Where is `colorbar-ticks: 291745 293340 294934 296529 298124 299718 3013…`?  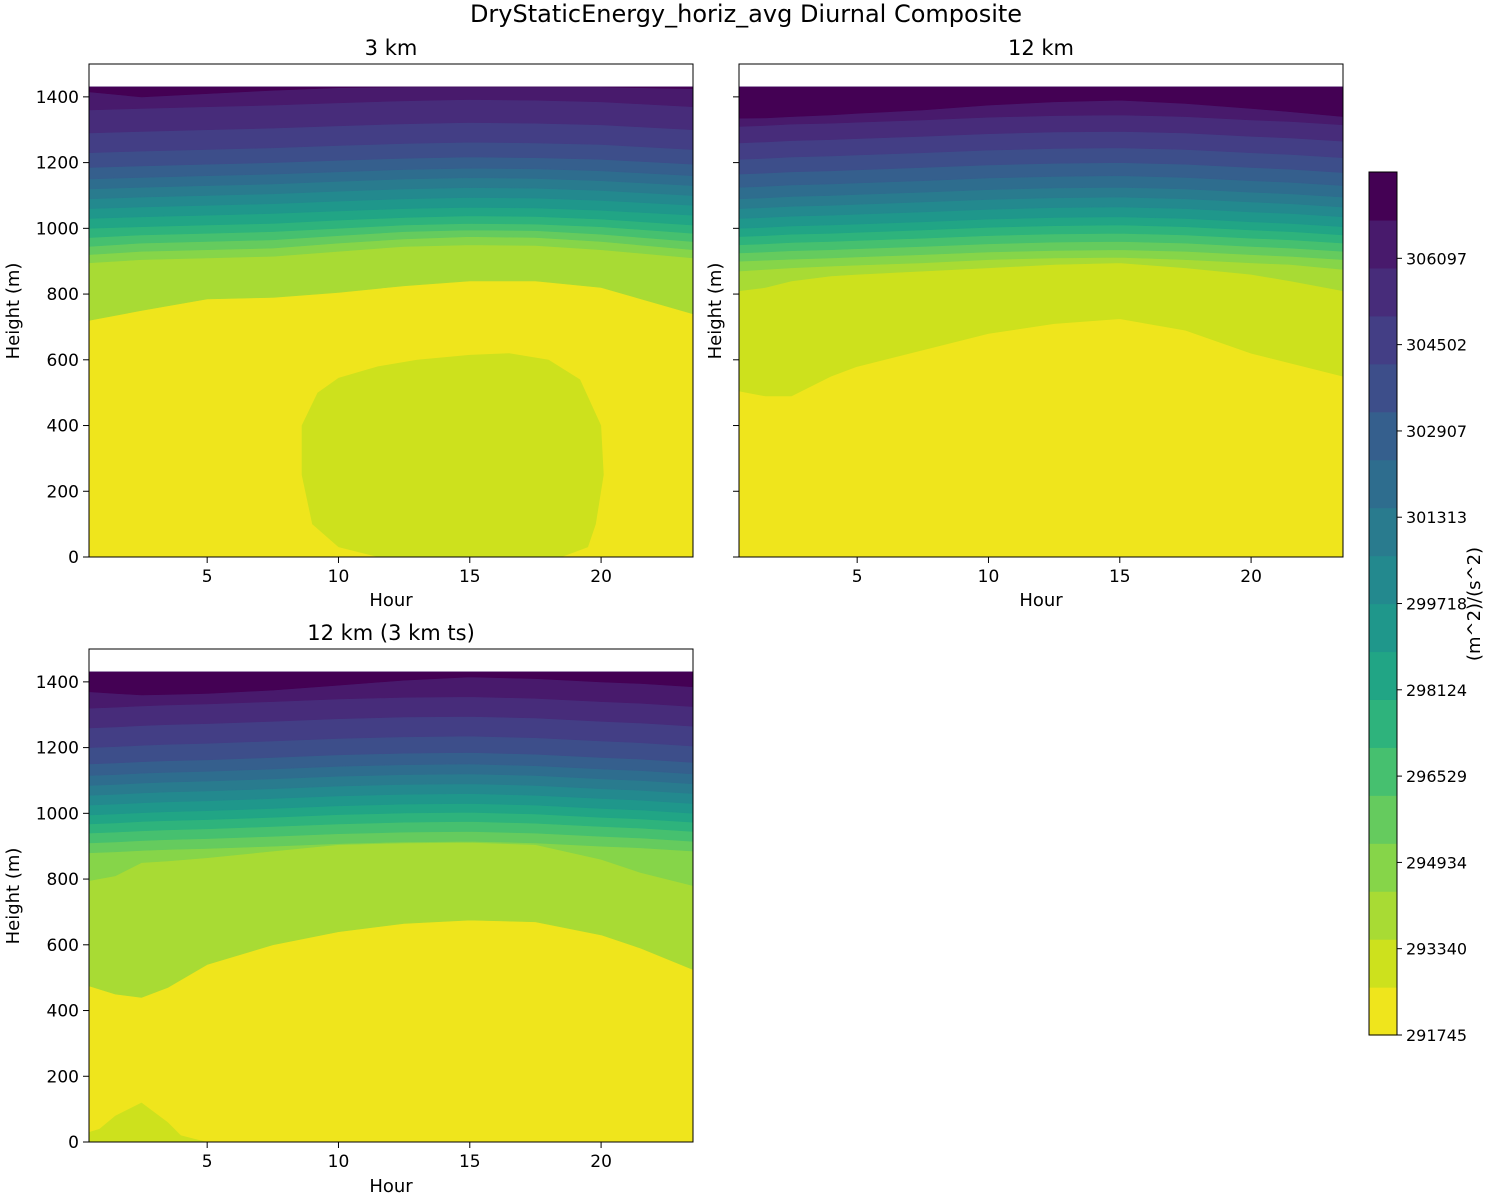 colorbar-ticks: 291745 293340 294934 296529 298124 299718 3013… is located at coordinates (1432, 647).